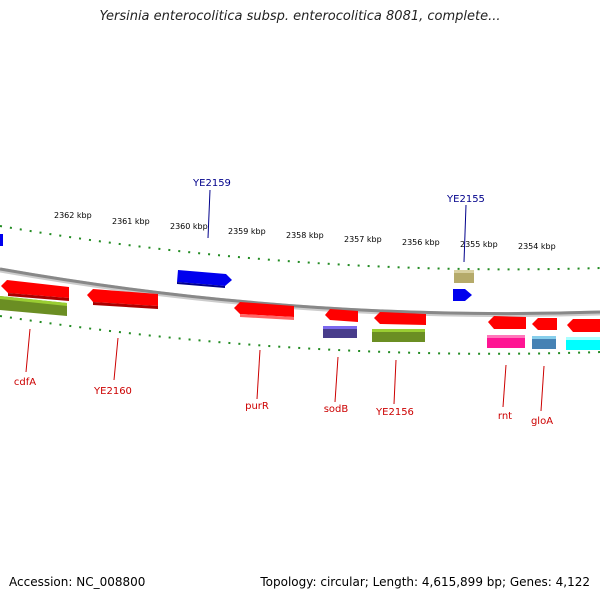 The image size is (600, 600). Describe the element at coordinates (35, 290) in the screenshot. I see `feature-cdfa-red` at that location.